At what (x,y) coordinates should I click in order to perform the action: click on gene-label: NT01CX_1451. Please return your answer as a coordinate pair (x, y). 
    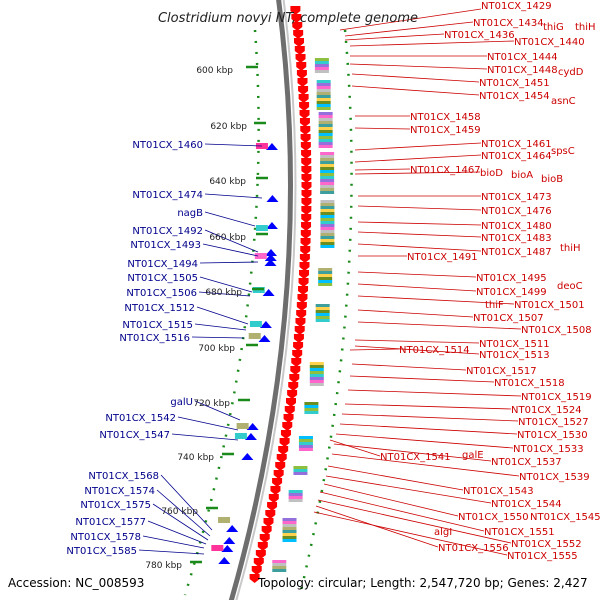
    Looking at the image, I should click on (514, 83).